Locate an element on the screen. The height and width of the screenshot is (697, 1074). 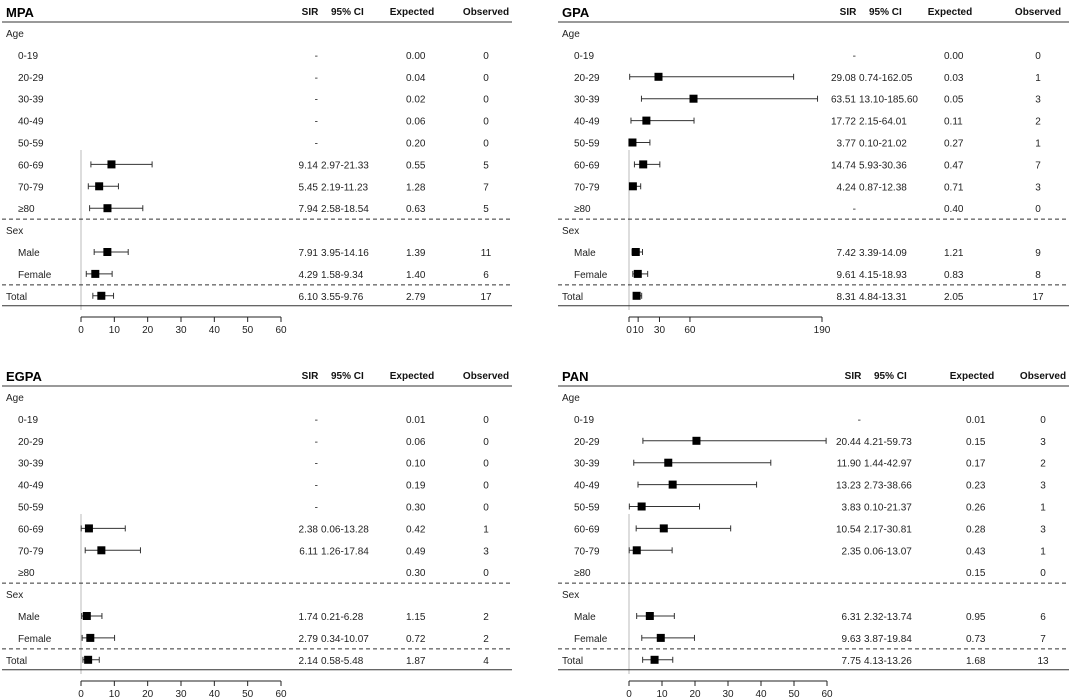
column-header-sir: SIR is located at coordinates (310, 376).